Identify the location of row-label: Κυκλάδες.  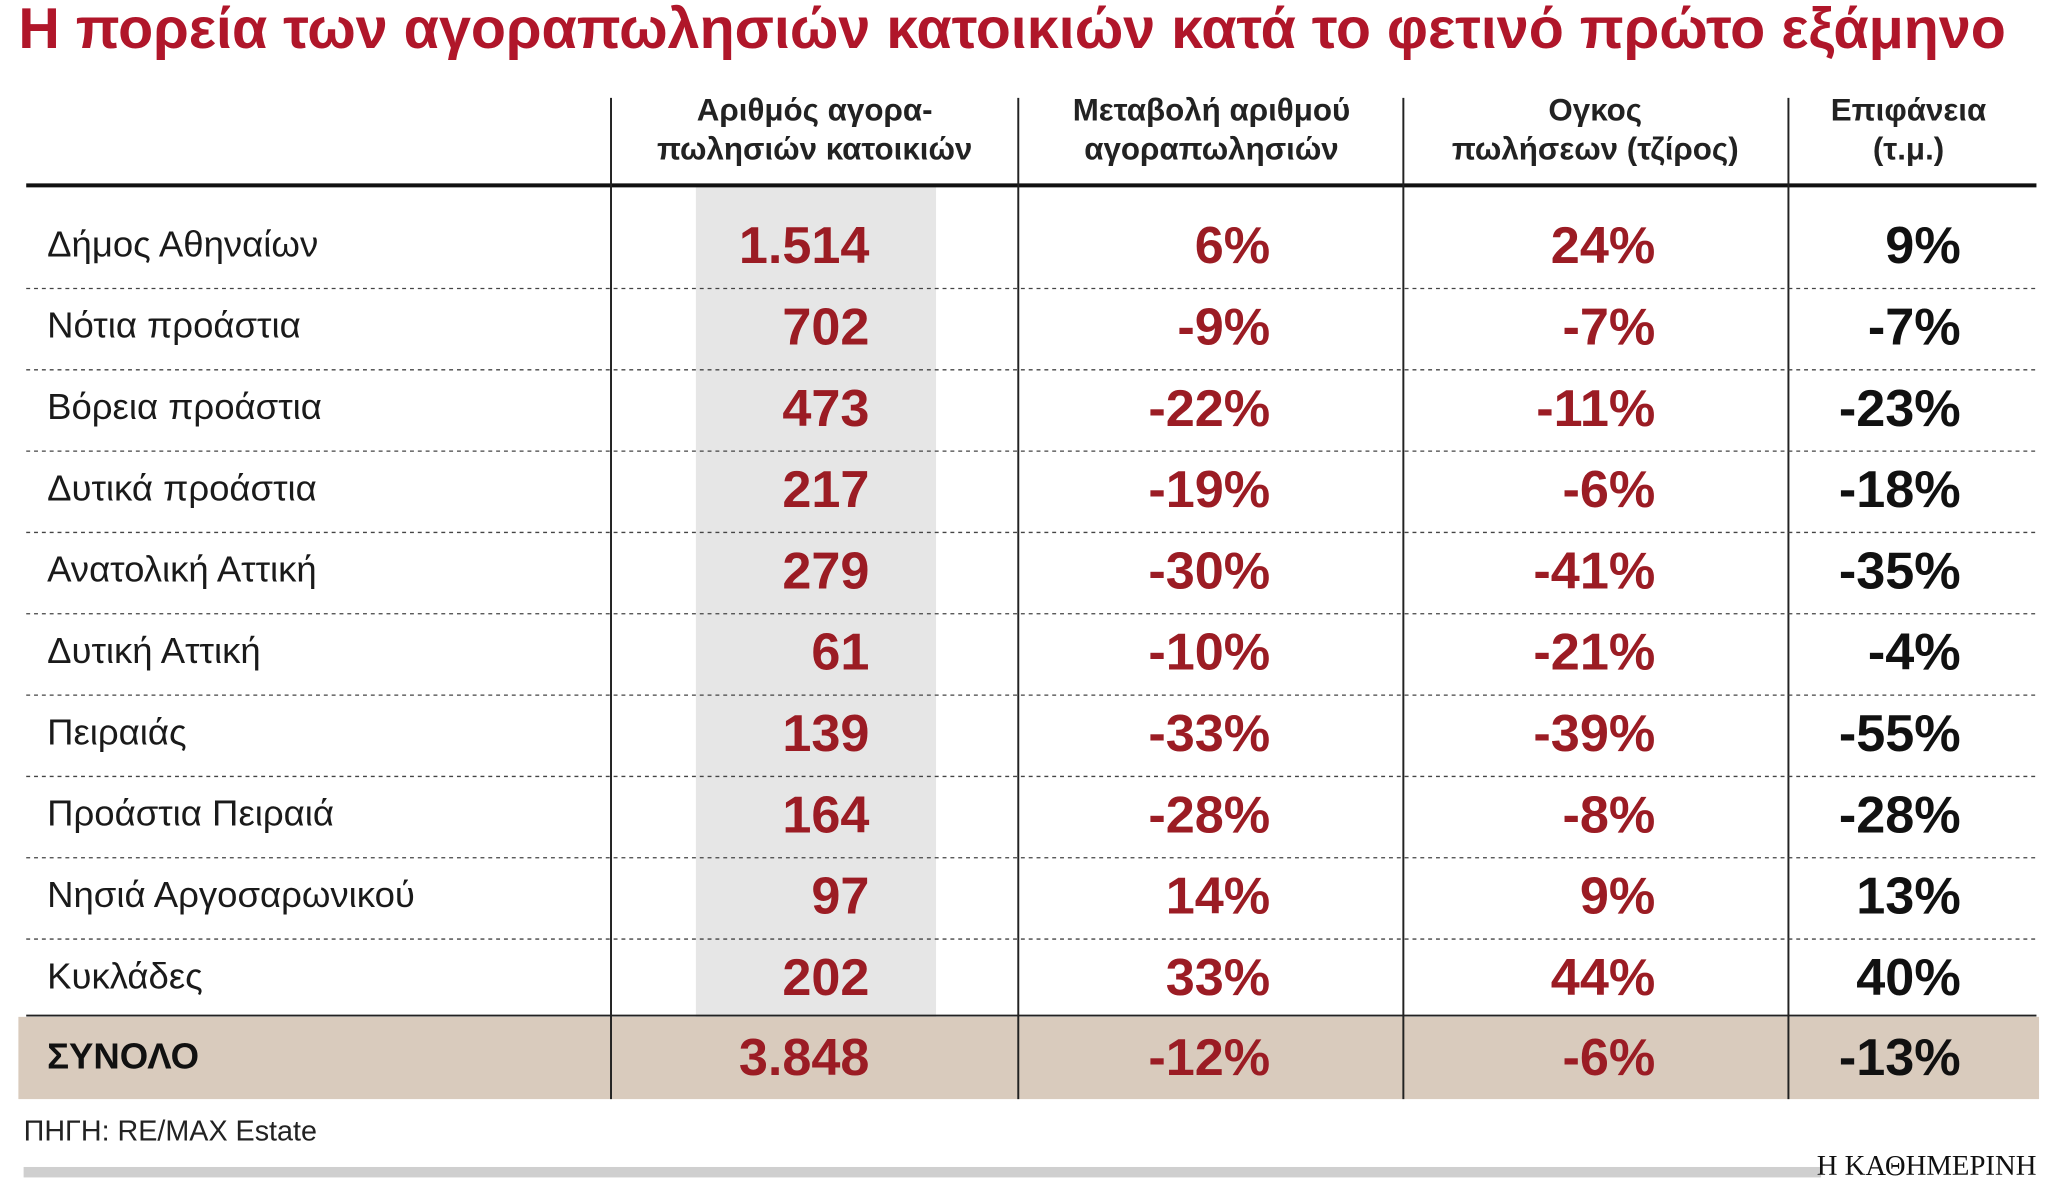
(125, 975).